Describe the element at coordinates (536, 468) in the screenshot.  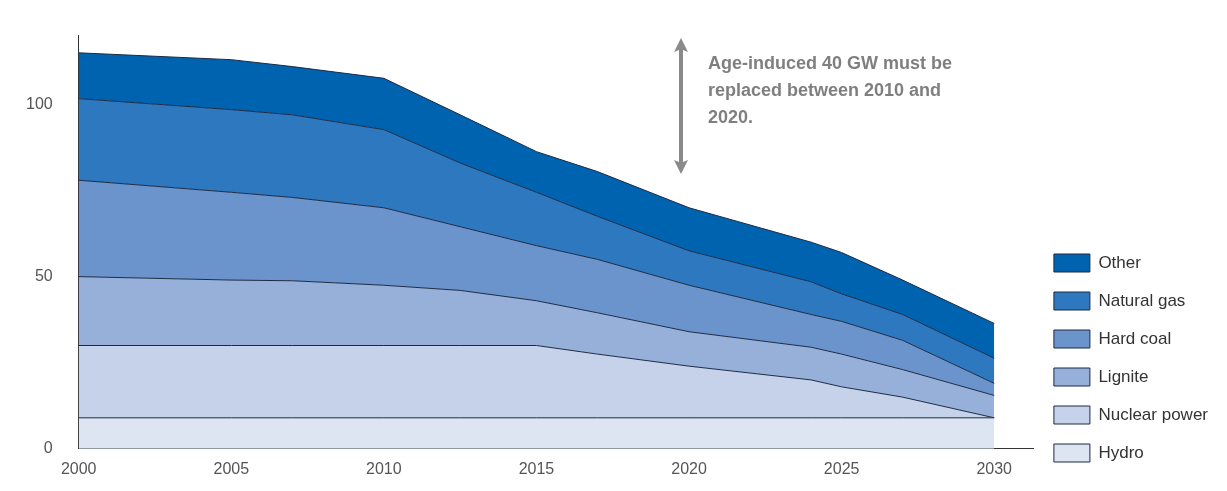
I see `x-tick-label: 2015` at that location.